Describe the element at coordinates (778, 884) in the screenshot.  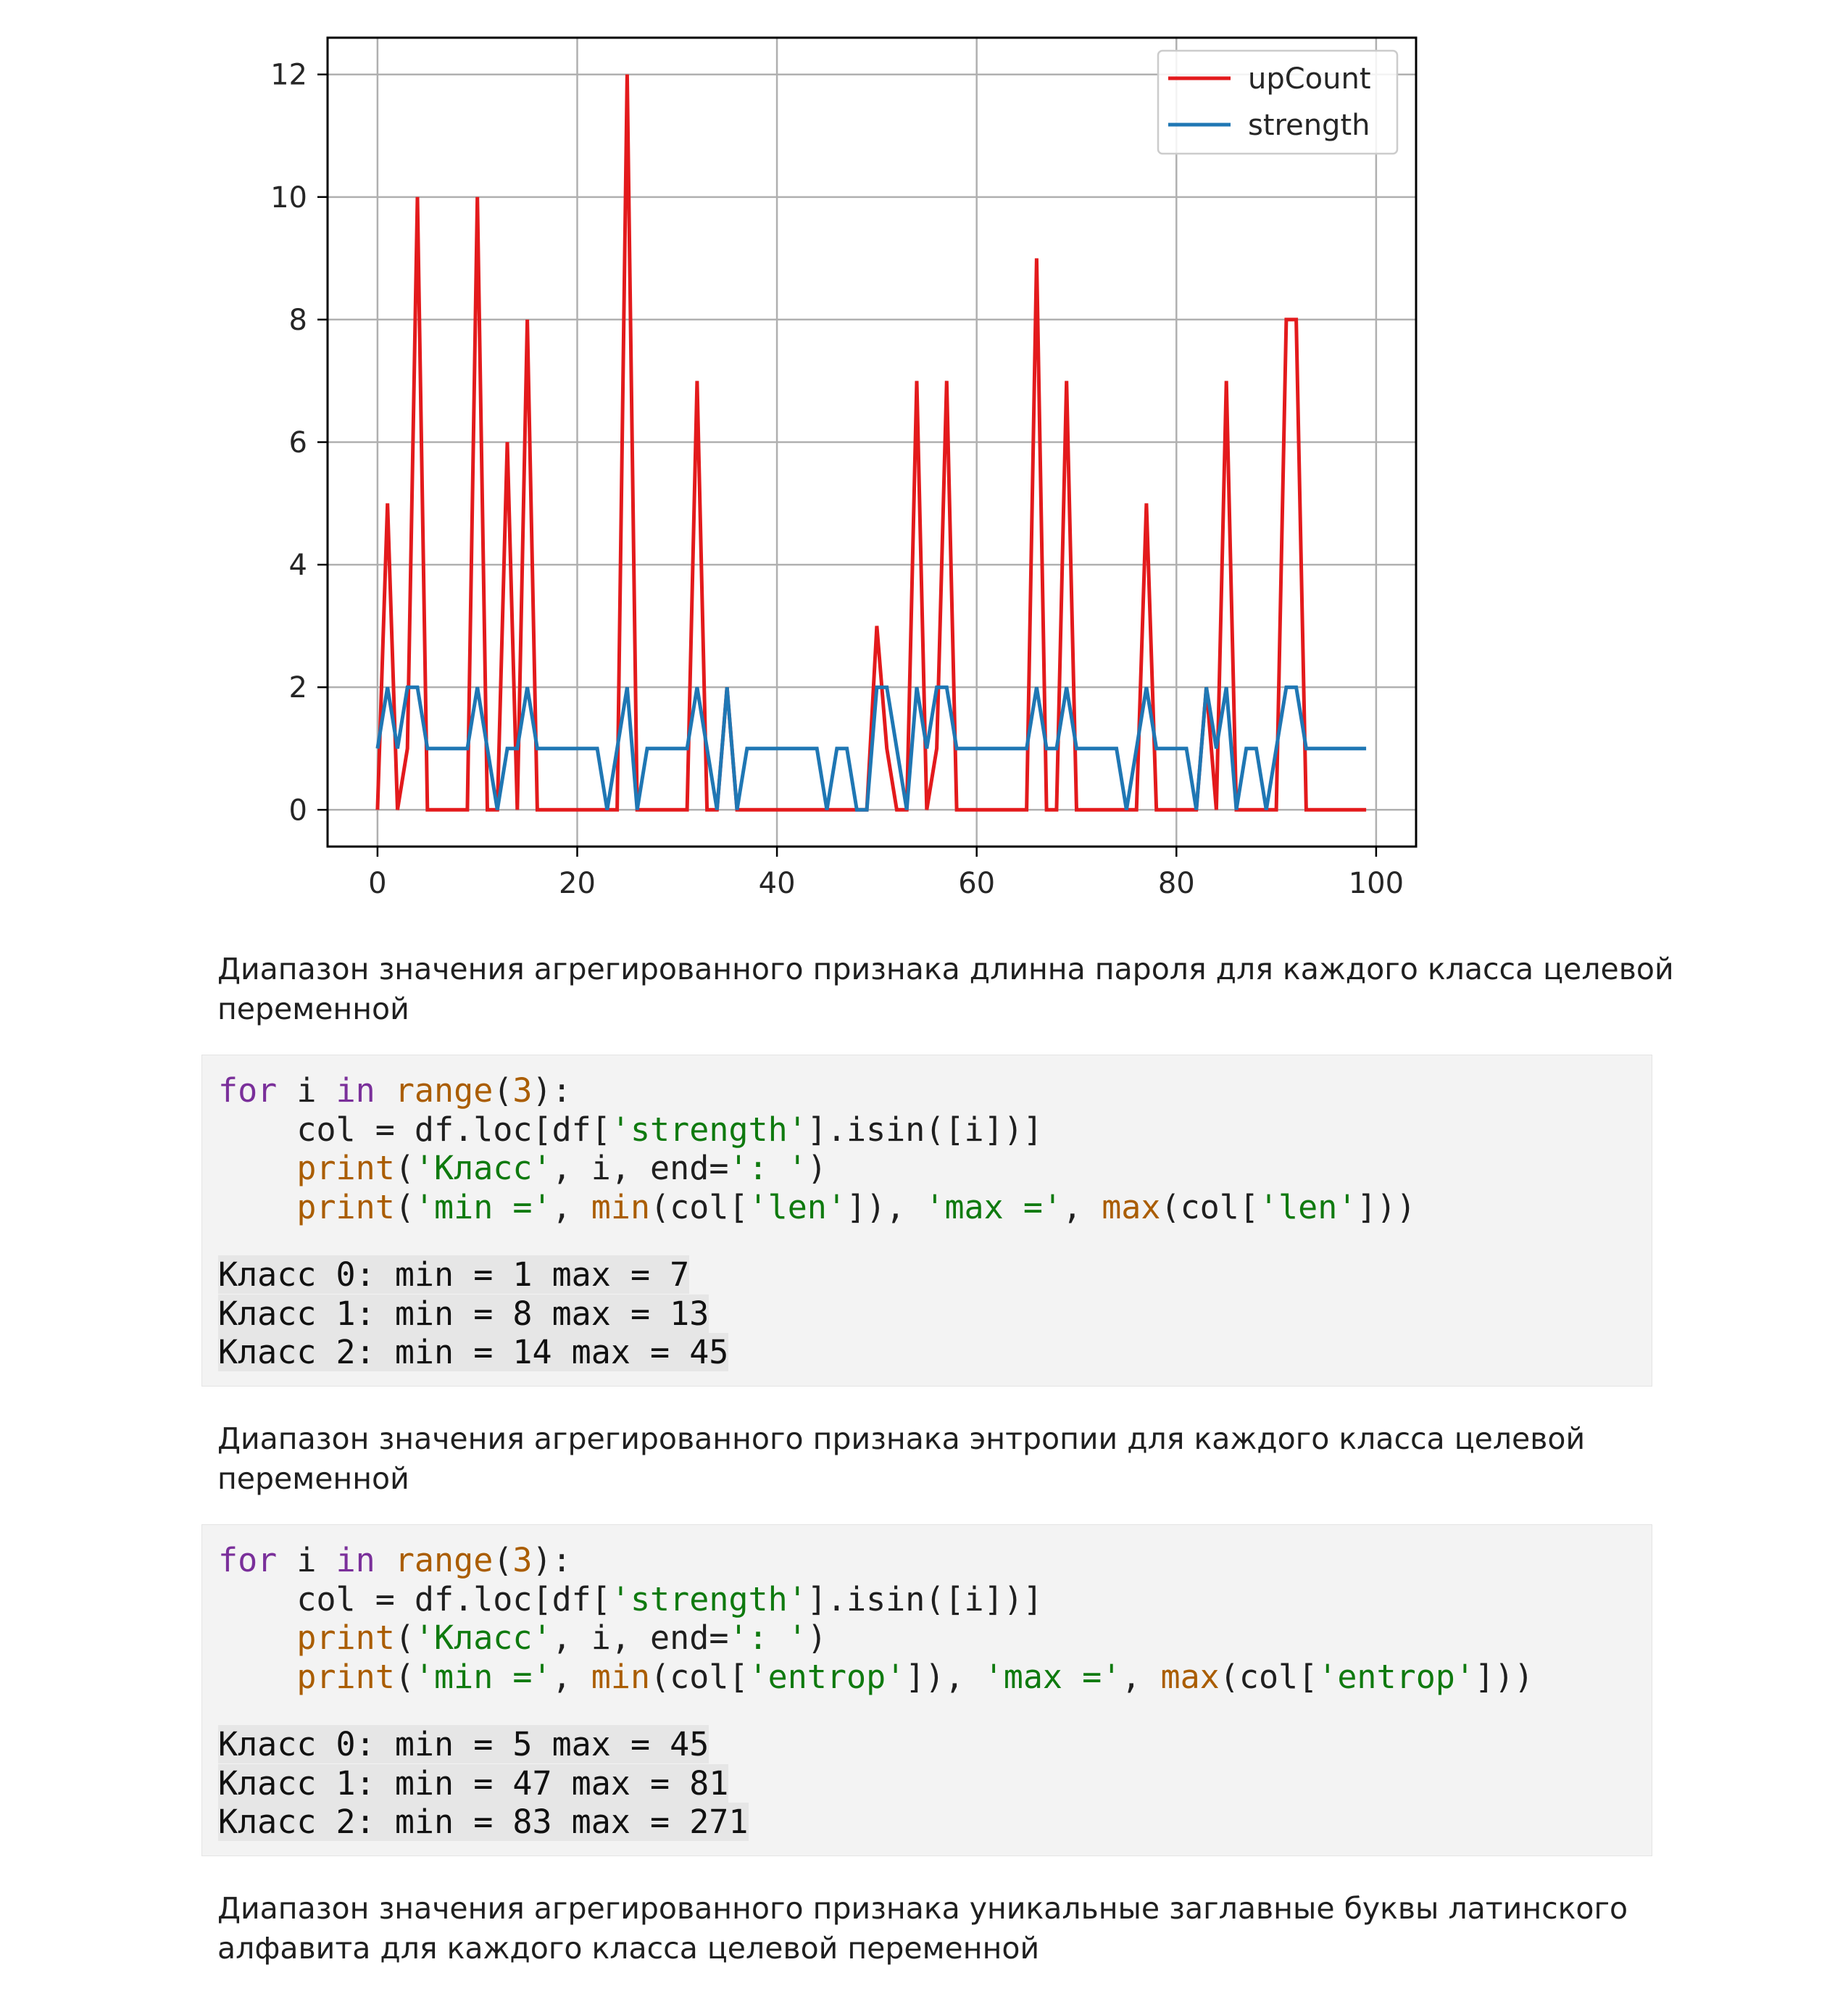
I see `x-tick-label: 40` at that location.